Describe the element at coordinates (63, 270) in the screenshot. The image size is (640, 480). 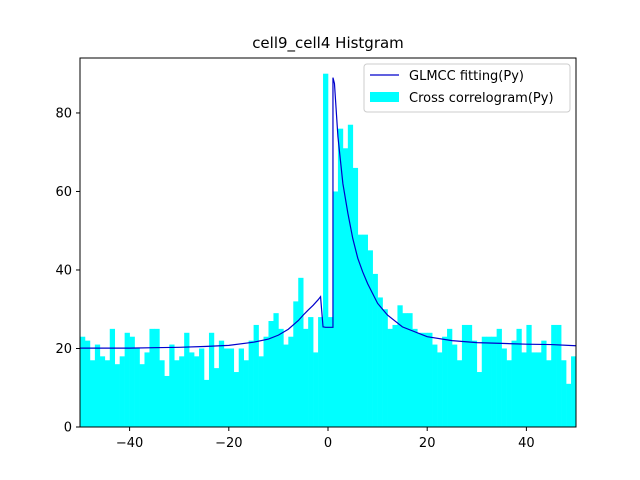
I see `y-tick-label: 40` at that location.